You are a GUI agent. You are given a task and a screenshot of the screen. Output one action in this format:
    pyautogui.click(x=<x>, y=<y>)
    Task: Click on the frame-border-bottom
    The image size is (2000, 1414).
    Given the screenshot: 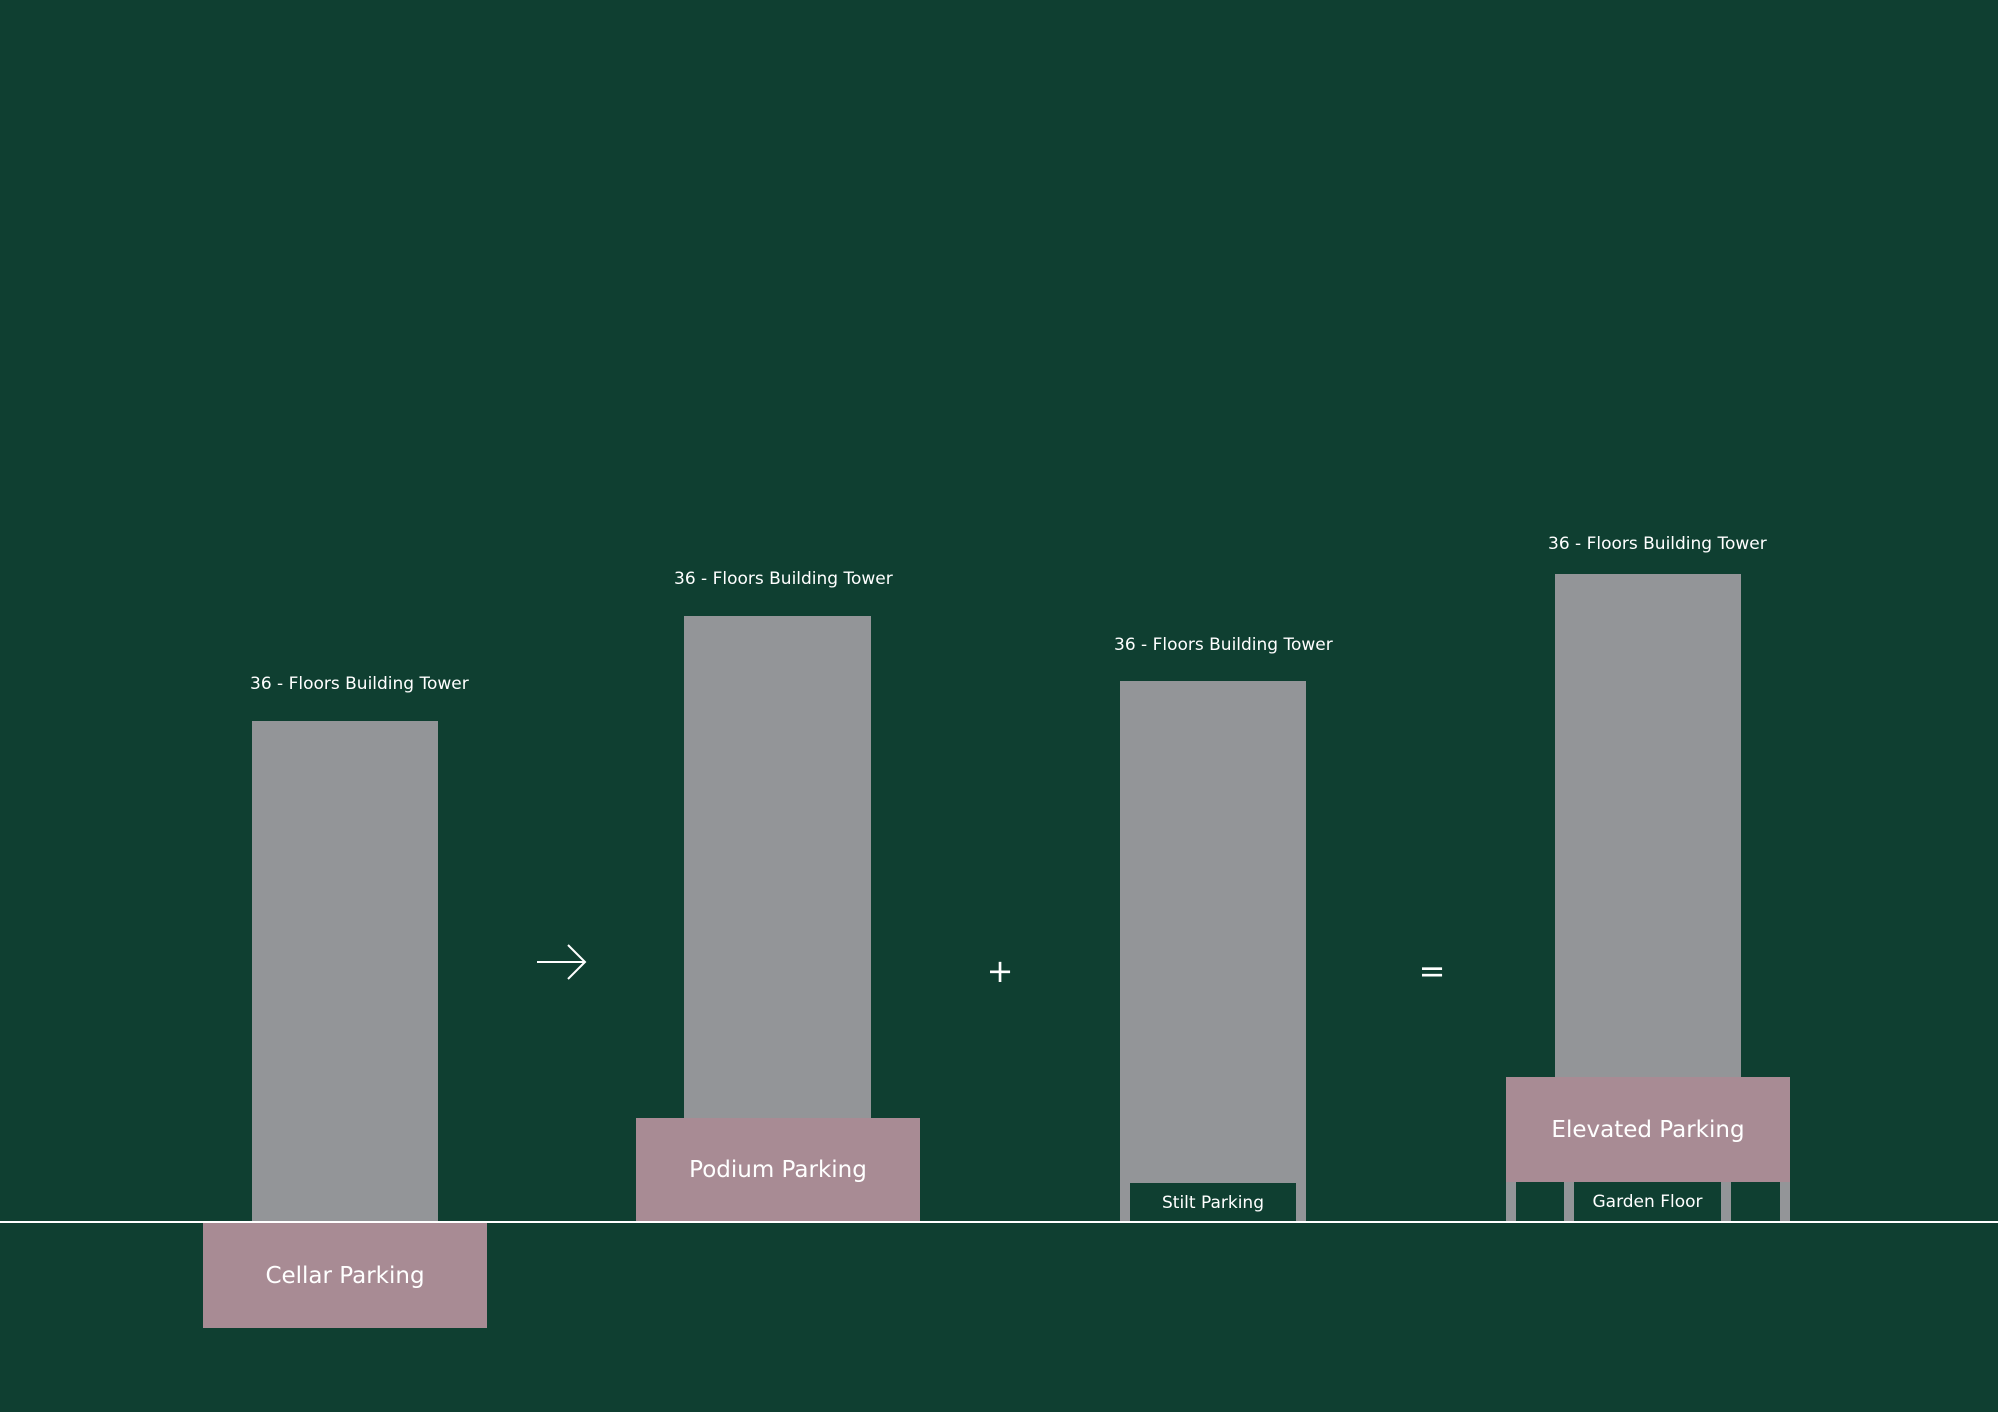 What is the action you would take?
    pyautogui.click(x=1000, y=1413)
    